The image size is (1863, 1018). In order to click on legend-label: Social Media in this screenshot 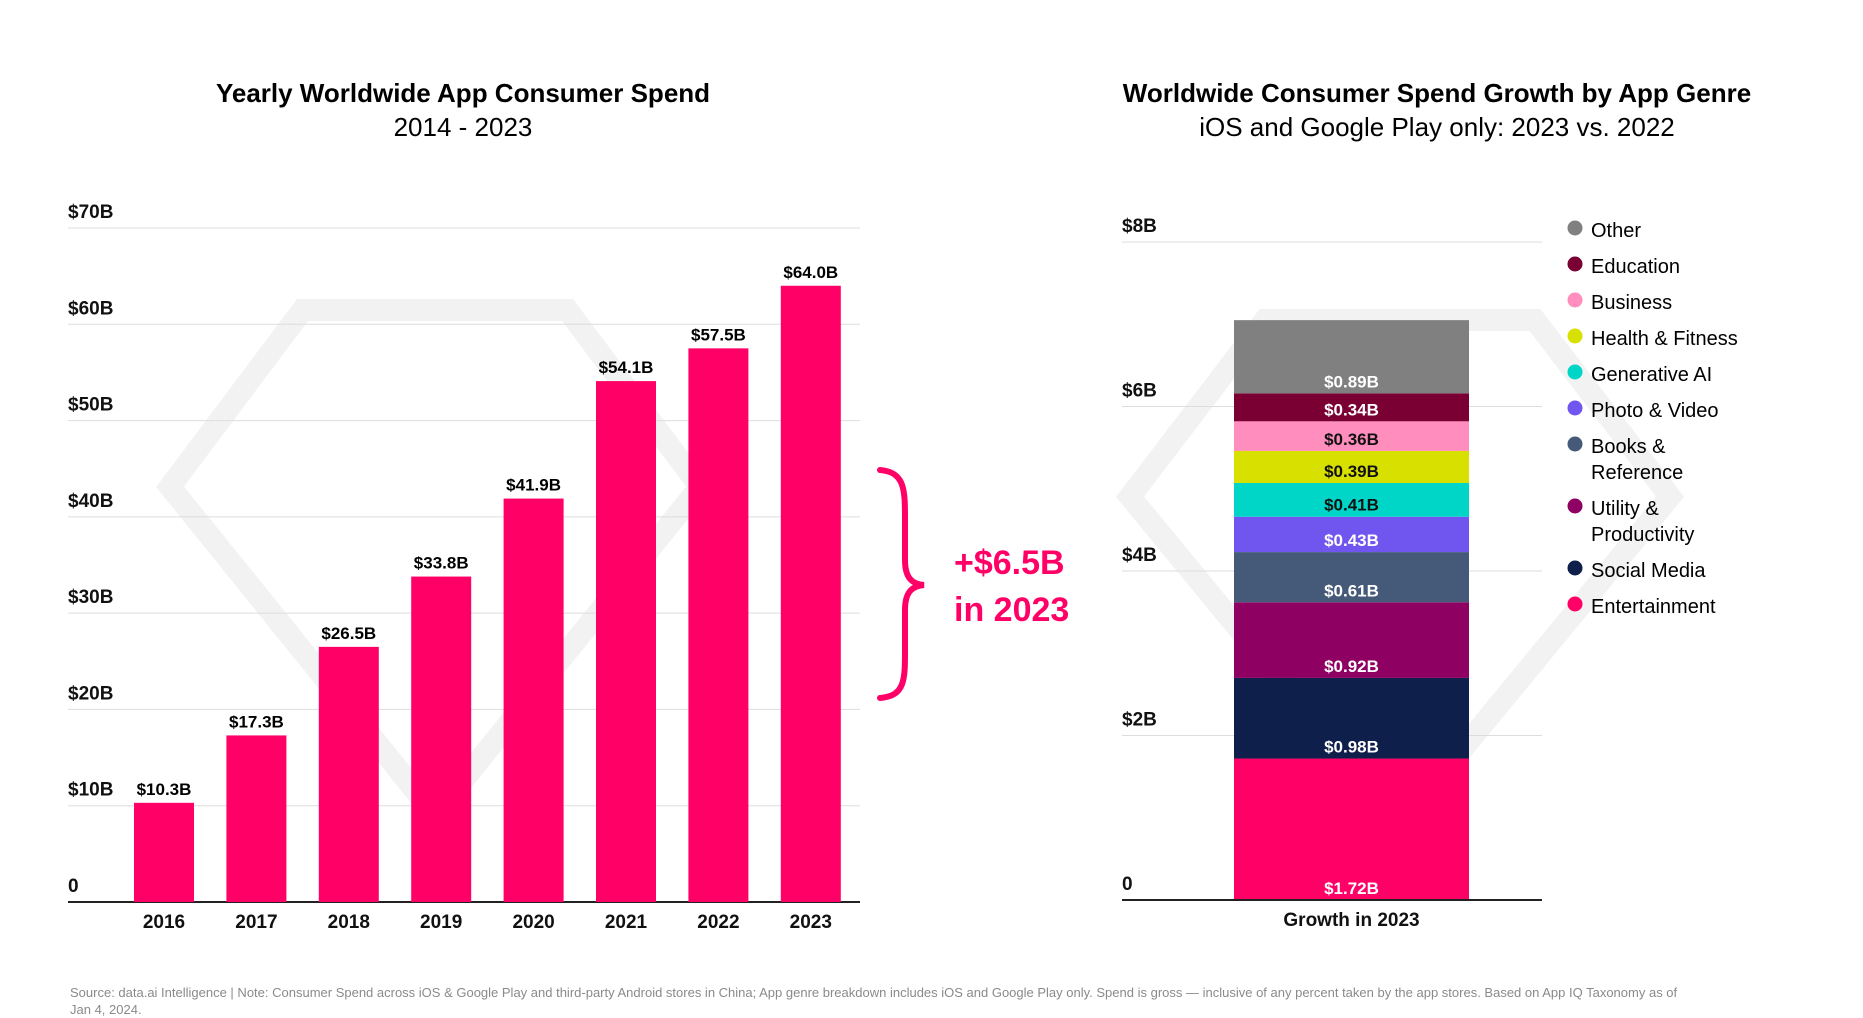, I will do `click(1648, 571)`.